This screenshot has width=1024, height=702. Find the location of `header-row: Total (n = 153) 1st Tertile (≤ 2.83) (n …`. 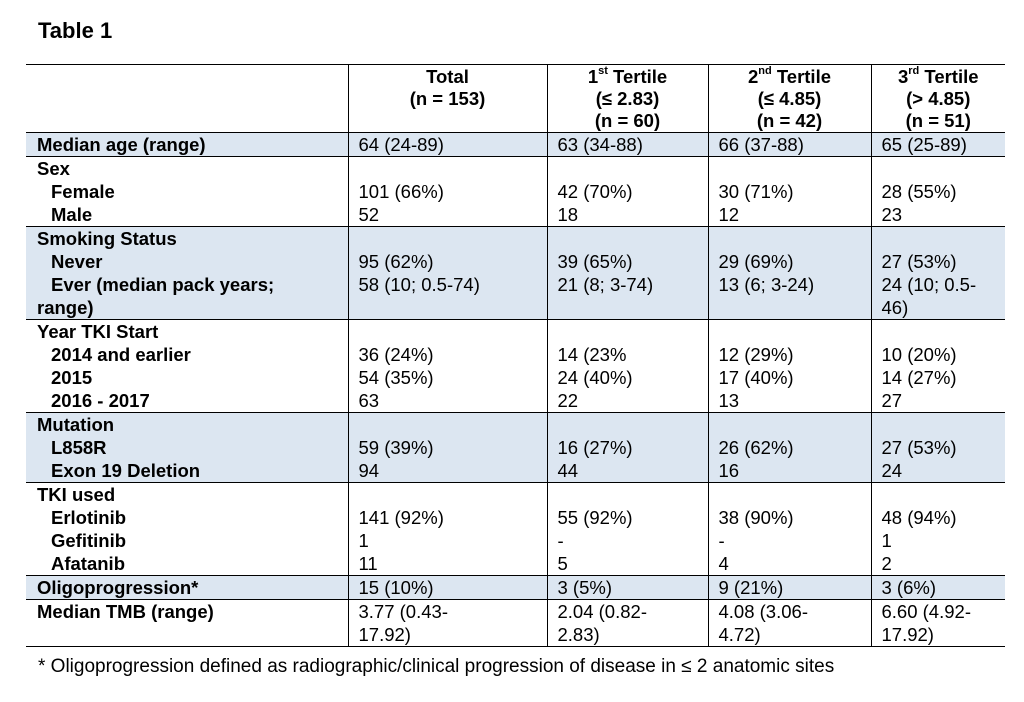

header-row: Total (n = 153) 1st Tertile (≤ 2.83) (n … is located at coordinates (515, 98).